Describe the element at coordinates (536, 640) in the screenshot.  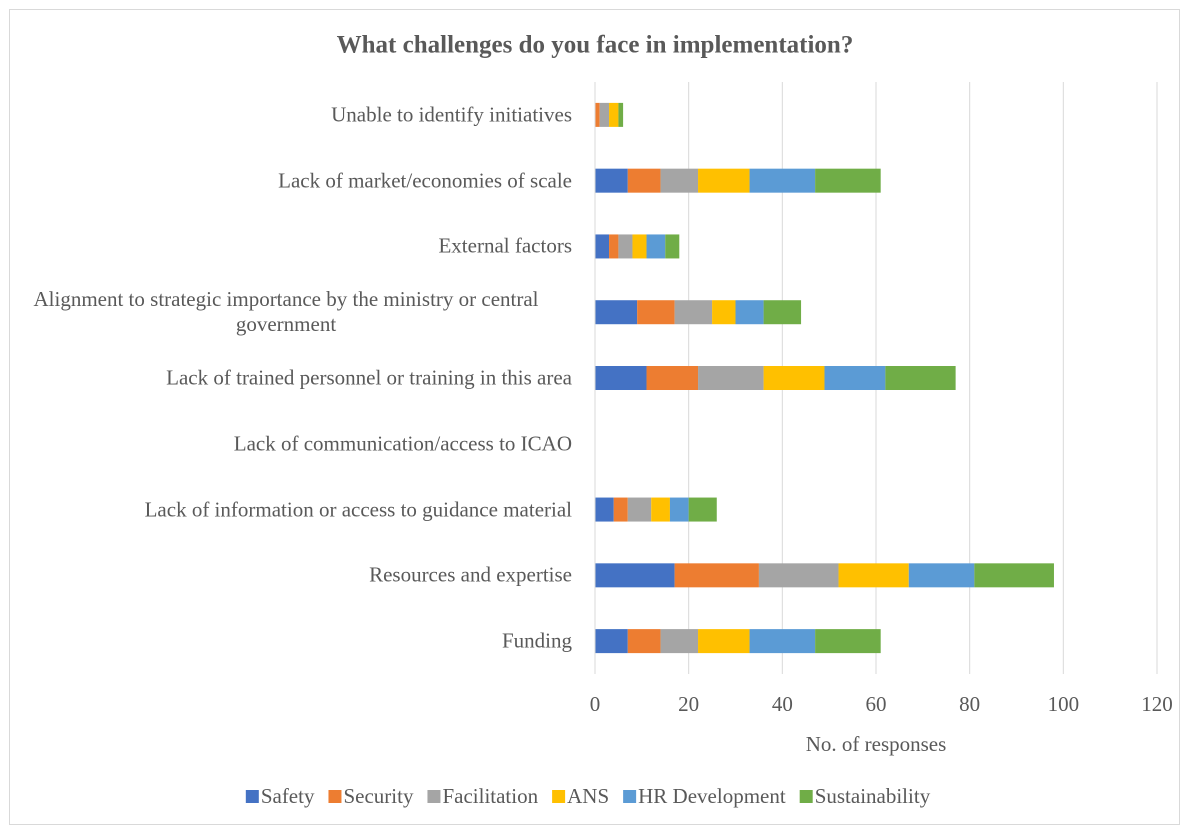
I see `category-text: Funding` at that location.